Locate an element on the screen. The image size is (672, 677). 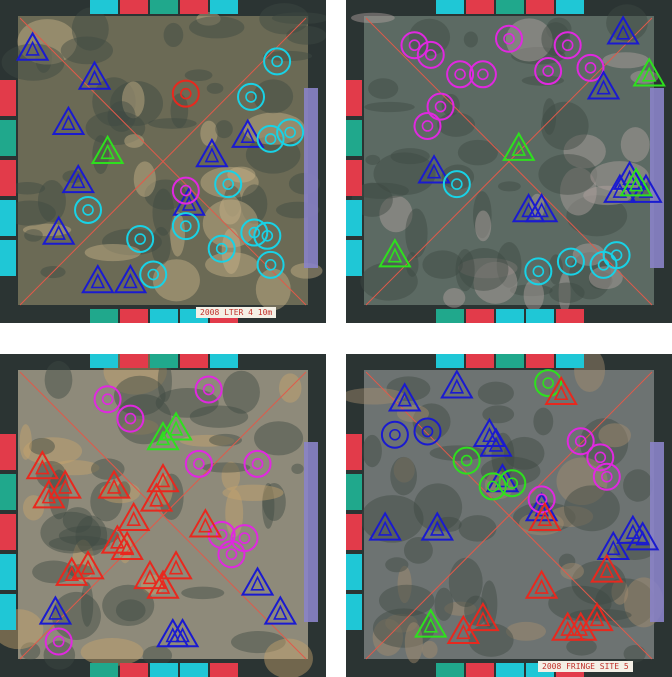
scale-ruler is located at coordinates (311, 178).